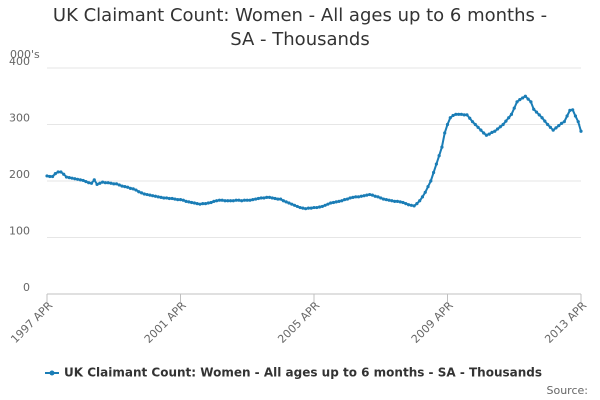  I want to click on source: Source:, so click(568, 390).